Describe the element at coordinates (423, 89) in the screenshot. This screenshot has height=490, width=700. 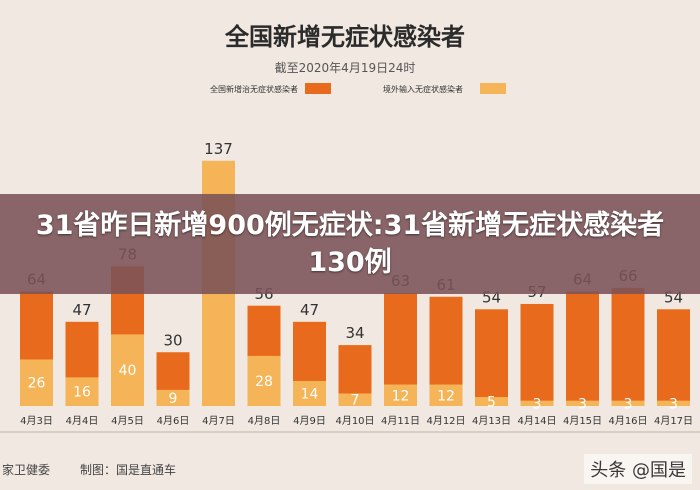
I see `legend-label-imported: 境外输入无症状感染者` at that location.